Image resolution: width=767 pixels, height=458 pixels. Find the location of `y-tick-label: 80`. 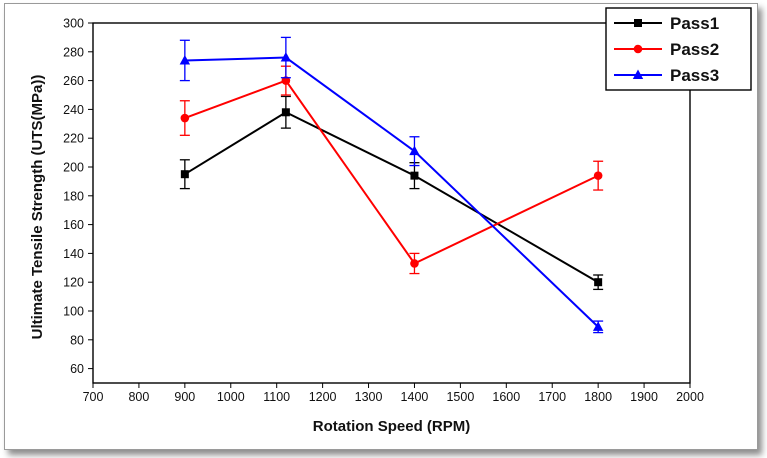

y-tick-label: 80 is located at coordinates (77, 340).